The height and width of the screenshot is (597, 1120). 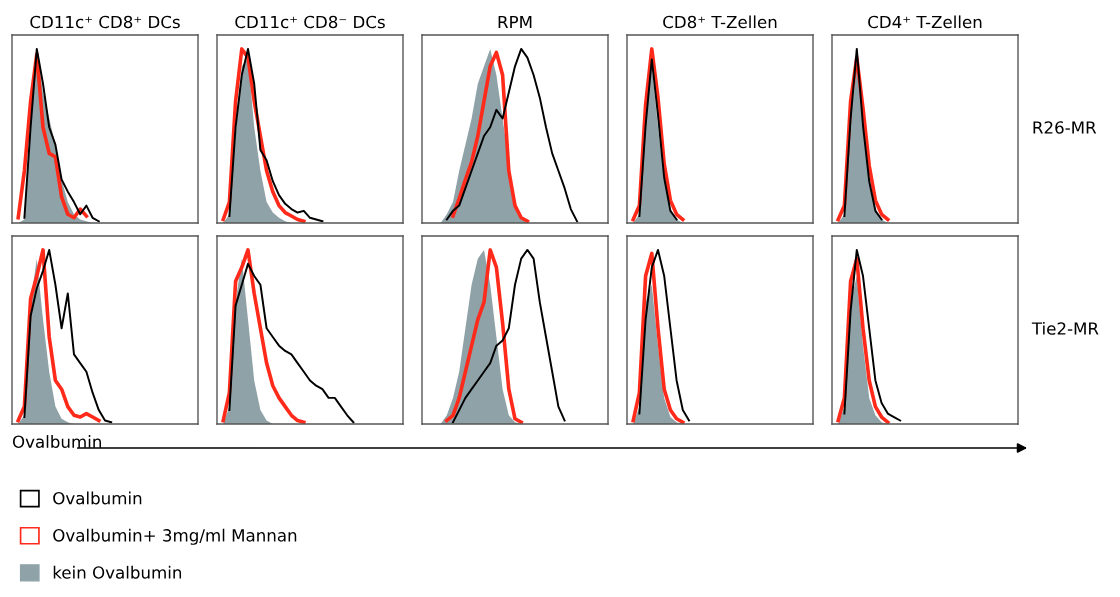 I want to click on y2-axis-title: R26-MR, so click(x=1065, y=127).